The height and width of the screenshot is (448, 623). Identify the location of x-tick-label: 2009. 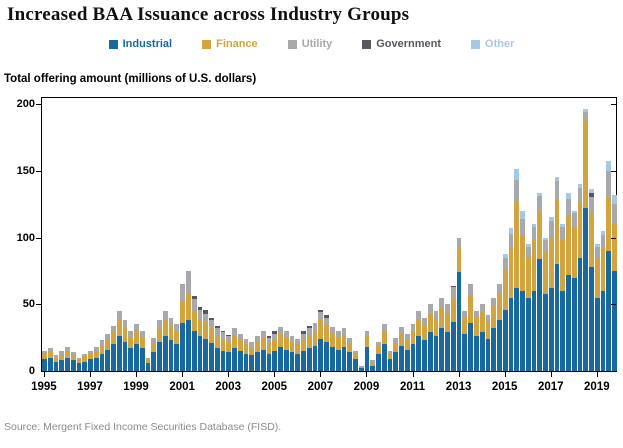
(366, 387).